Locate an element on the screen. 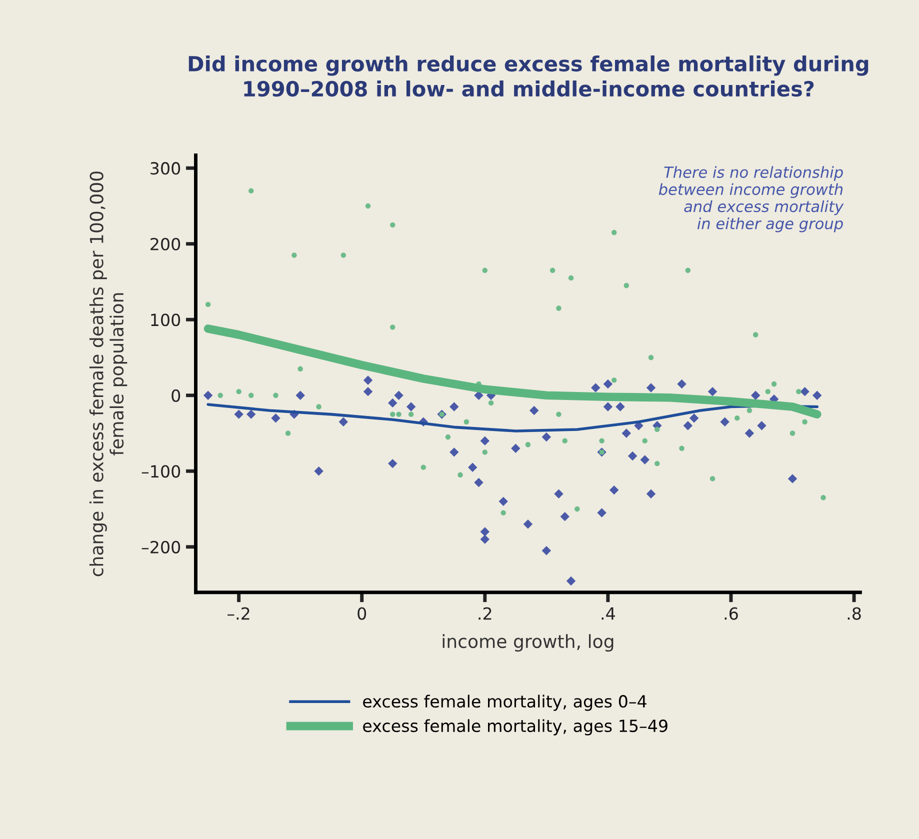  legend-label: excess female mortality, ages 0–4 is located at coordinates (504, 702).